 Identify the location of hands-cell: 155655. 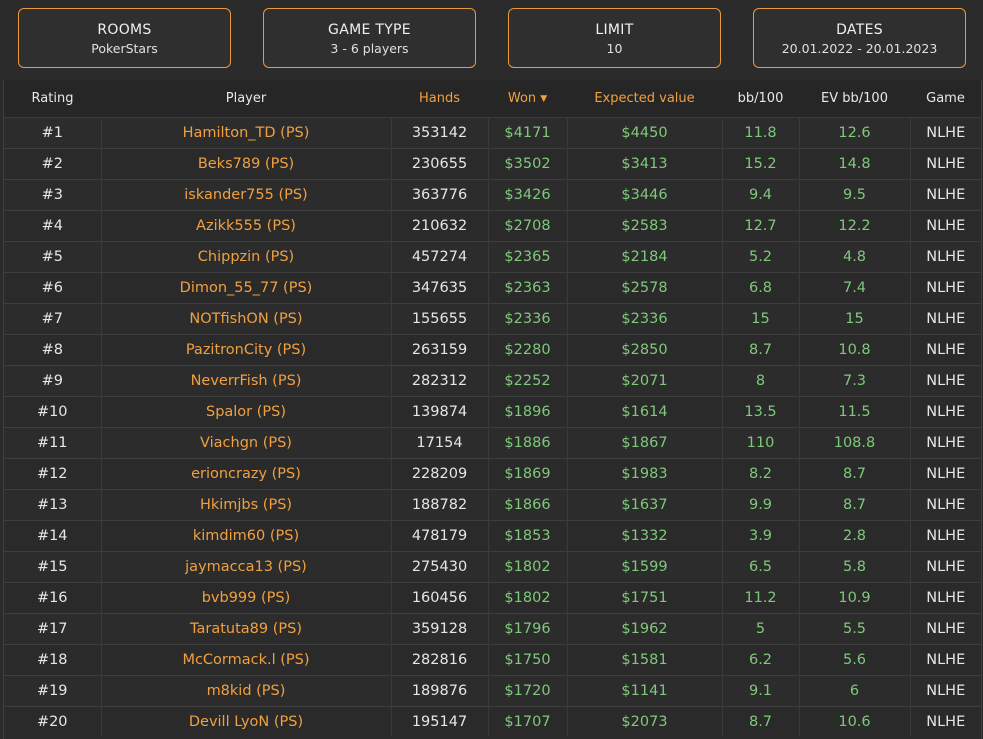
(440, 319).